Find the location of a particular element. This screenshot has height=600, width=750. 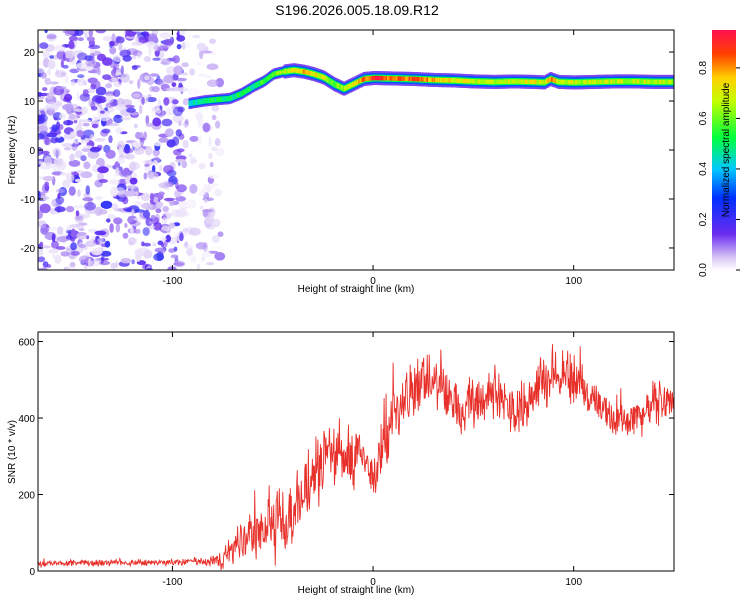

chart-title: S196.2026.005.18.09.R12 is located at coordinates (357, 10).